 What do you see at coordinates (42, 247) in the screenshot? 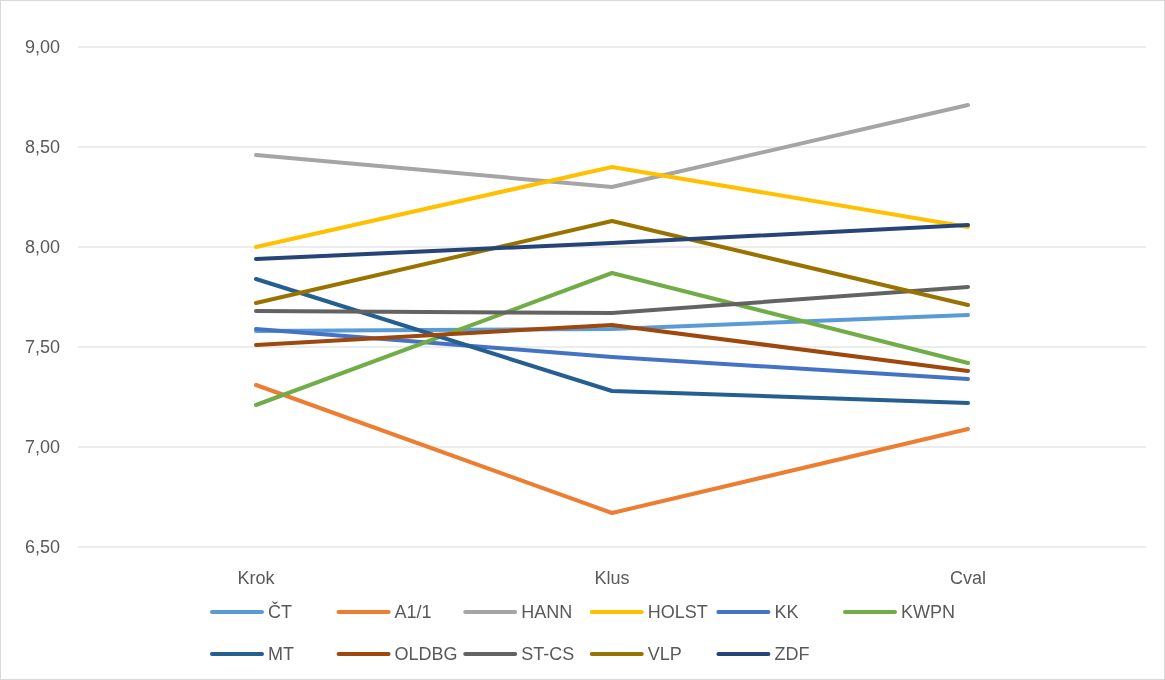
I see `y-tick-label: 8,00` at bounding box center [42, 247].